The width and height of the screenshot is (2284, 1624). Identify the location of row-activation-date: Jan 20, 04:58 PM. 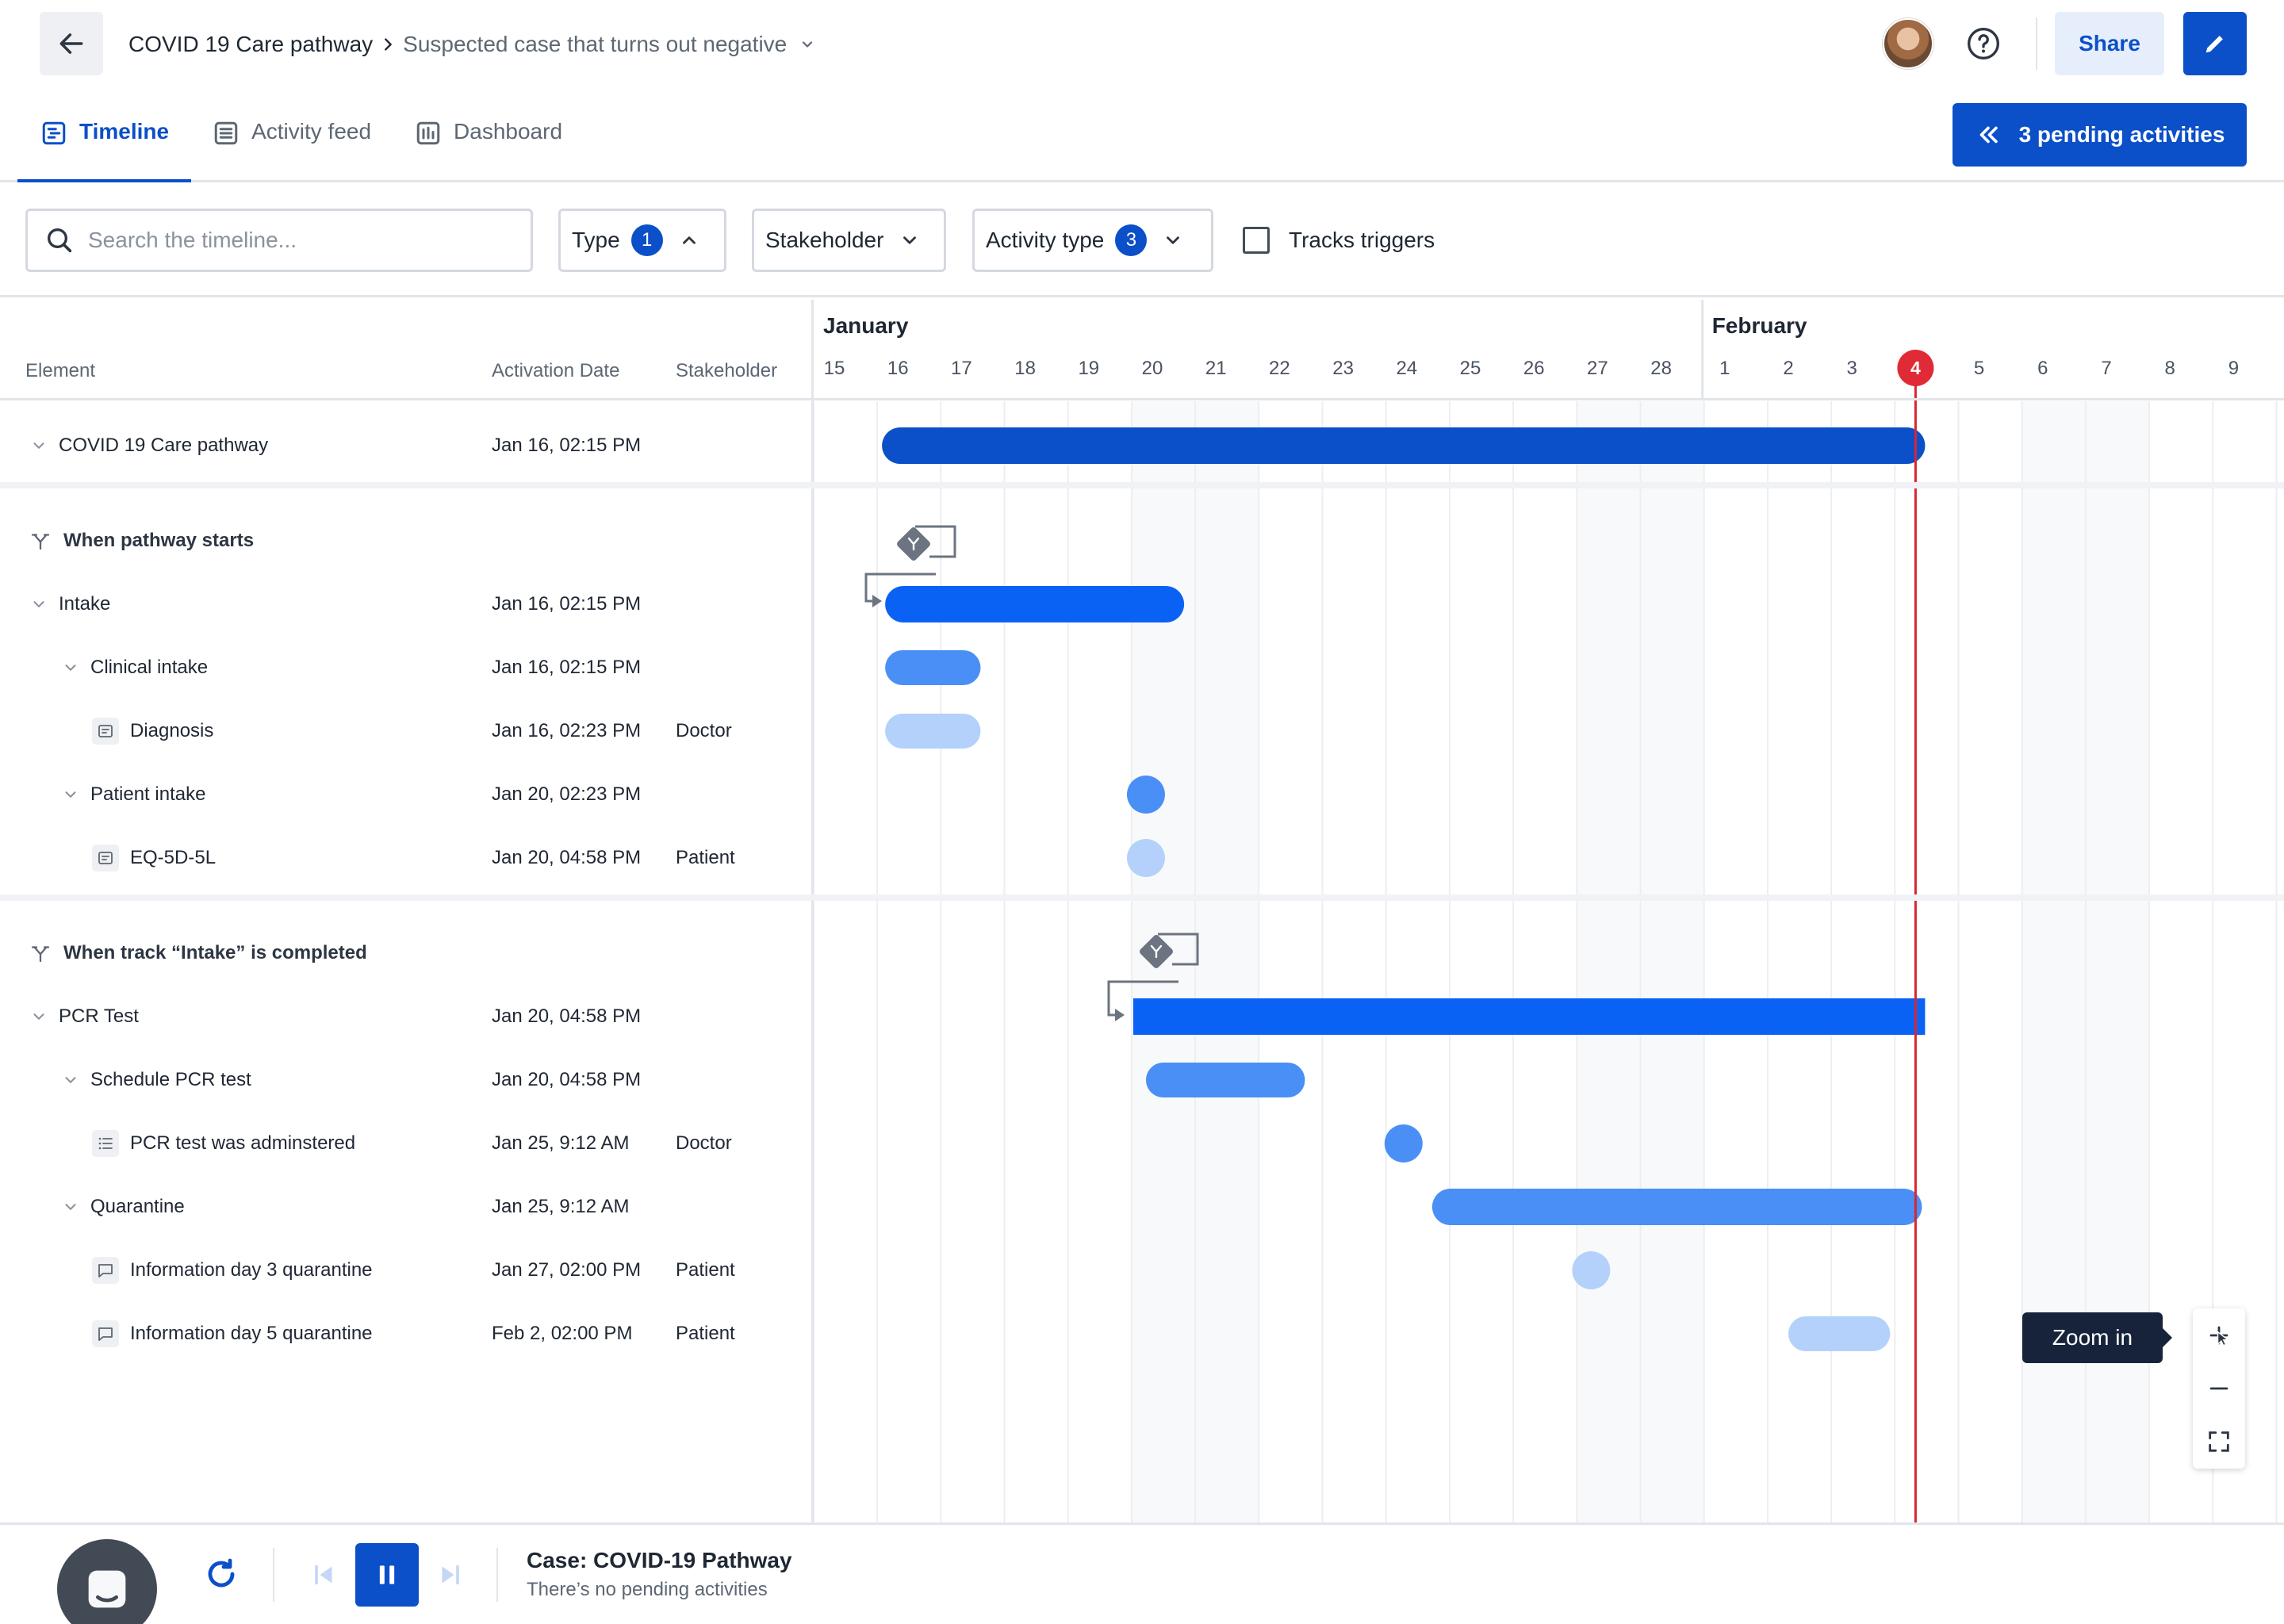
(567, 1079).